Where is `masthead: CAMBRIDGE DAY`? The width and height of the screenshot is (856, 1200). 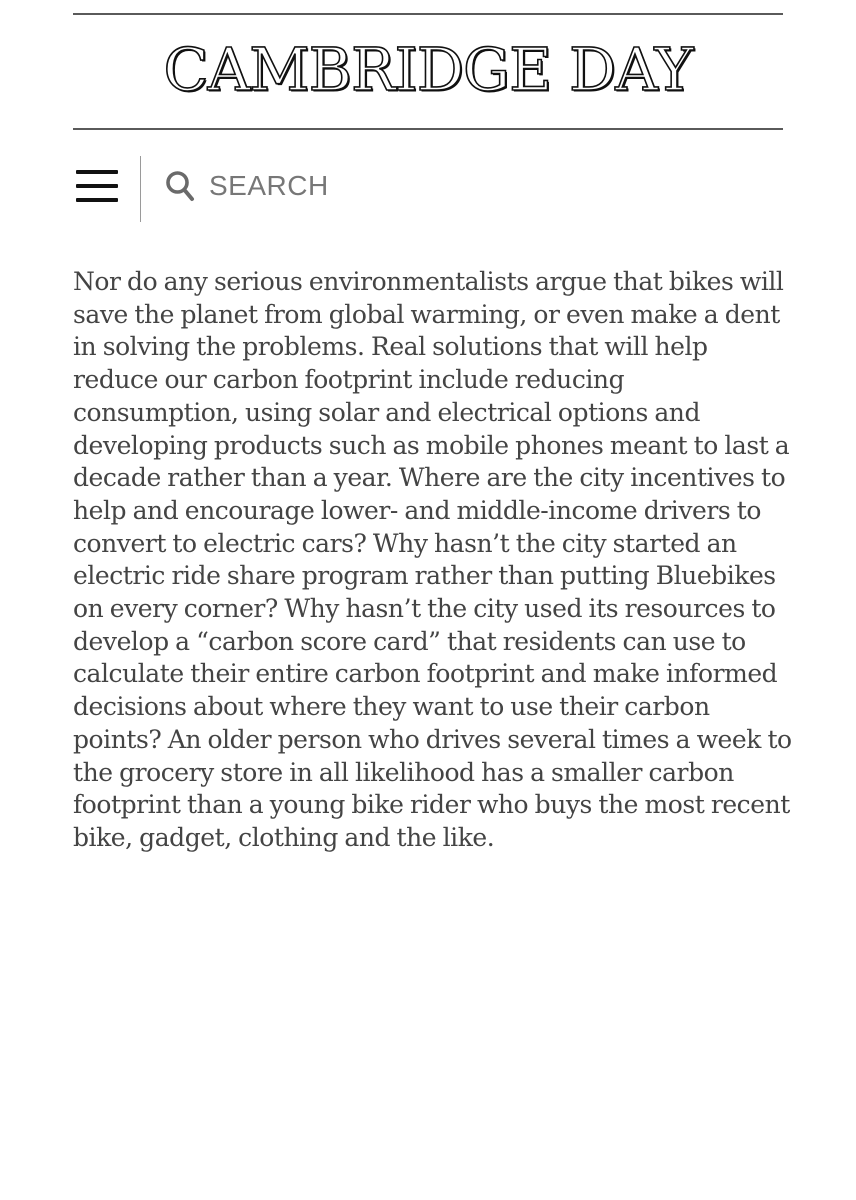
masthead: CAMBRIDGE DAY is located at coordinates (428, 71).